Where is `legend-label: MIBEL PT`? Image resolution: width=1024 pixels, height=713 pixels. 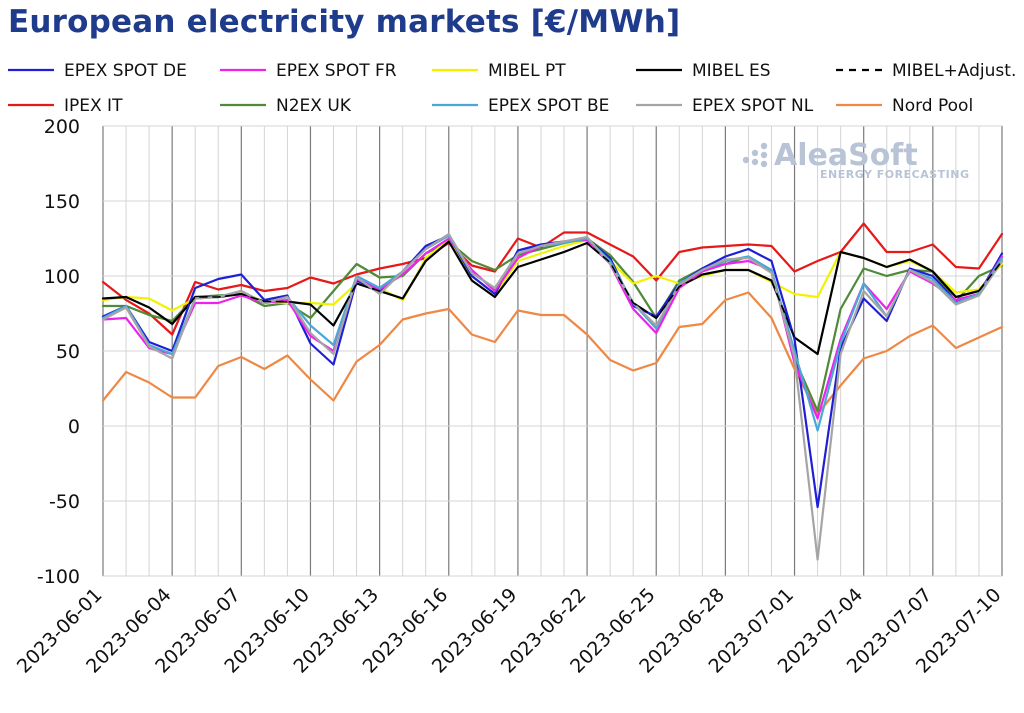 legend-label: MIBEL PT is located at coordinates (527, 71).